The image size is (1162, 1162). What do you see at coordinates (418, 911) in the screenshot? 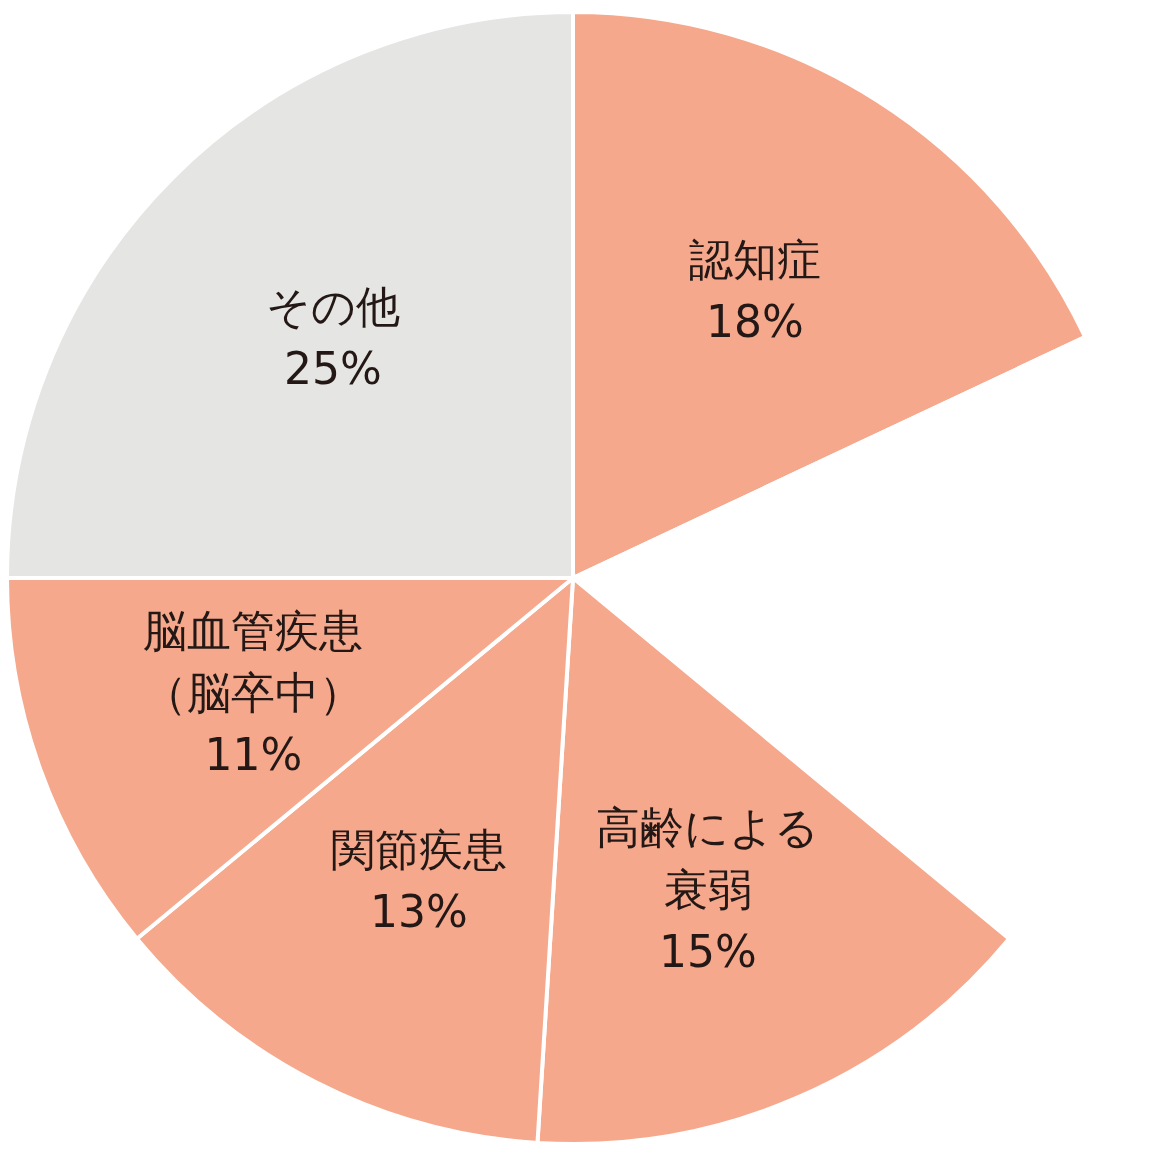
I see `data-label: 13%` at bounding box center [418, 911].